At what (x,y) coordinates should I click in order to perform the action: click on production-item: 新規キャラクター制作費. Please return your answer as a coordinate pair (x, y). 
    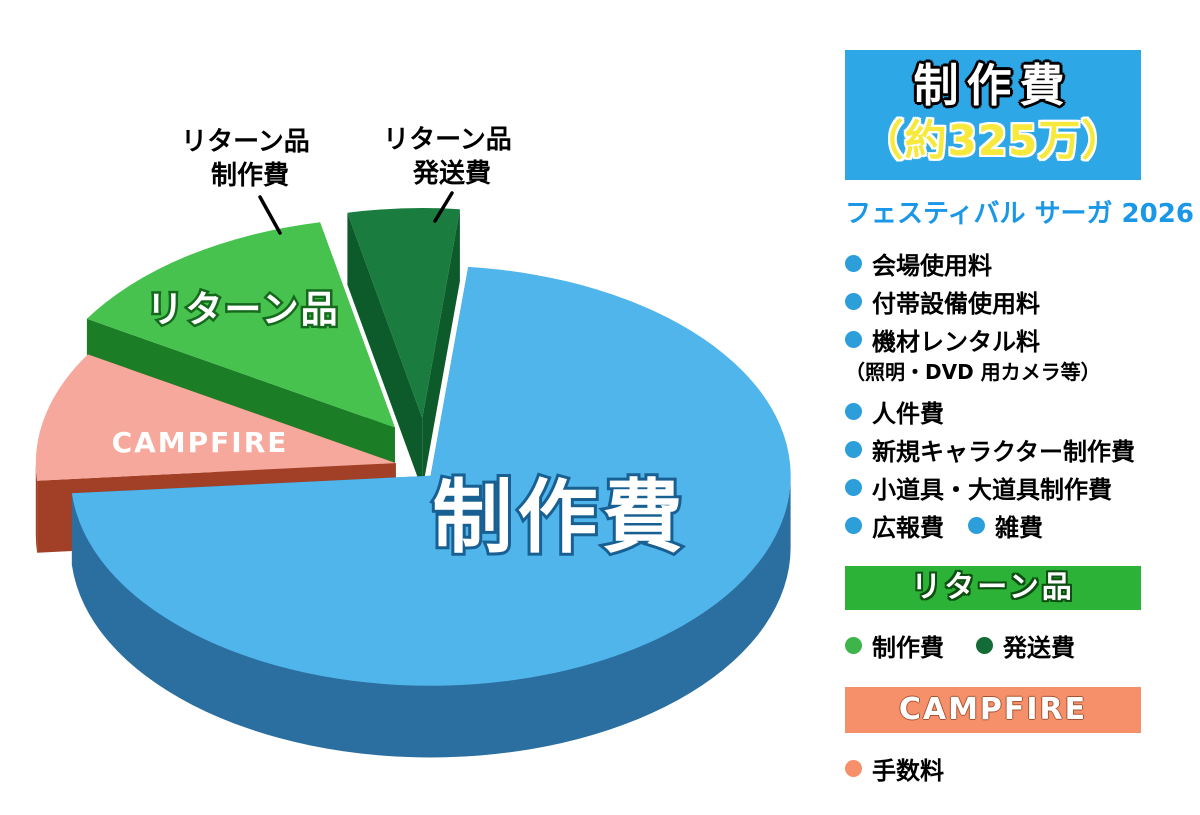
    Looking at the image, I should click on (993, 449).